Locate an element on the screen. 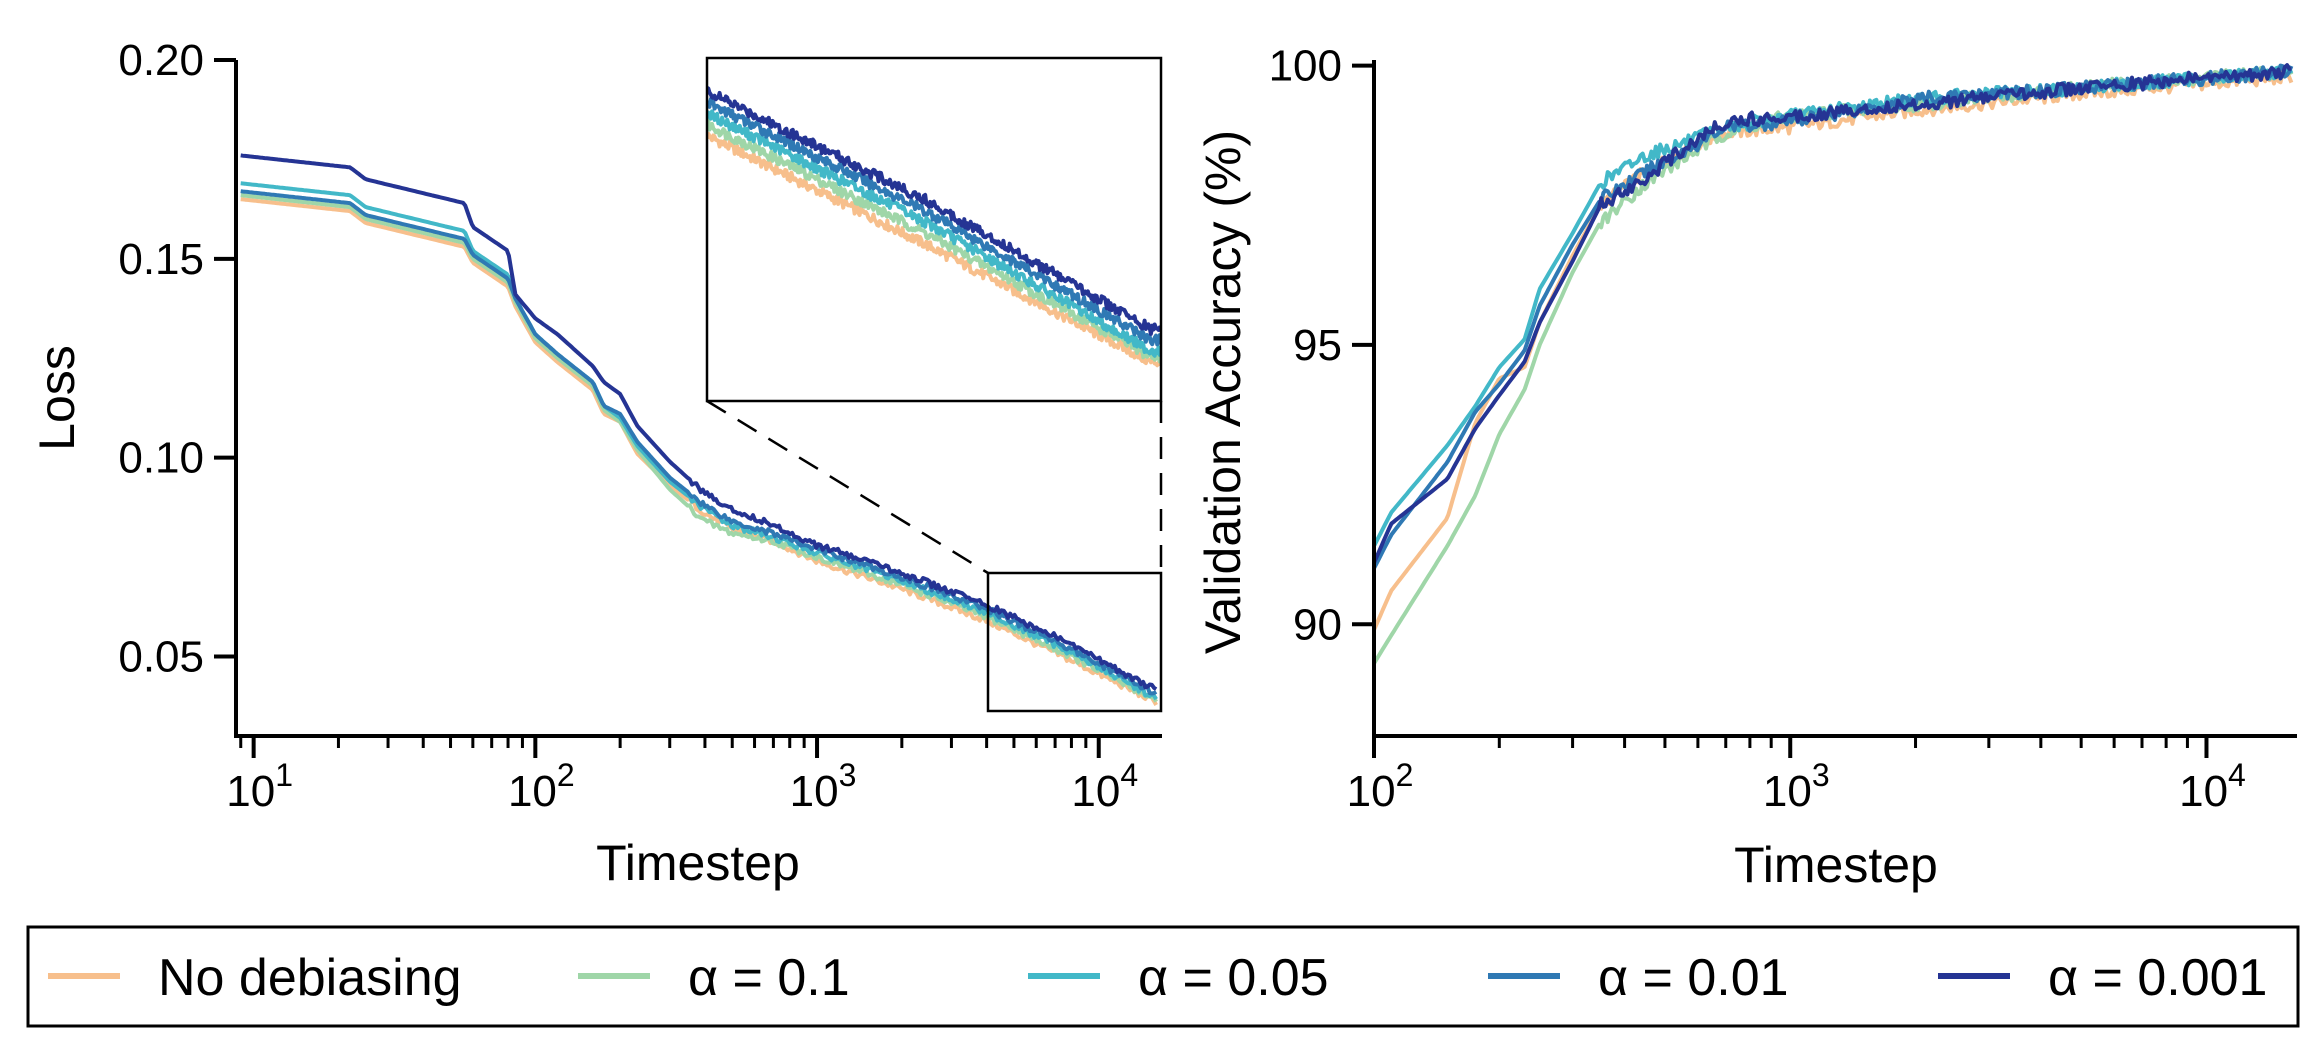  legend-label: No debiasing is located at coordinates (310, 978).